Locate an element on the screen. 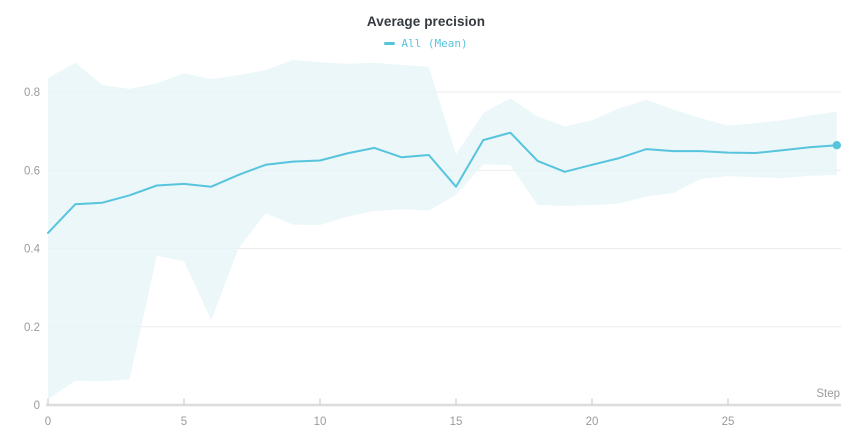 The image size is (852, 441). chart-legend: All (Mean) is located at coordinates (426, 42).